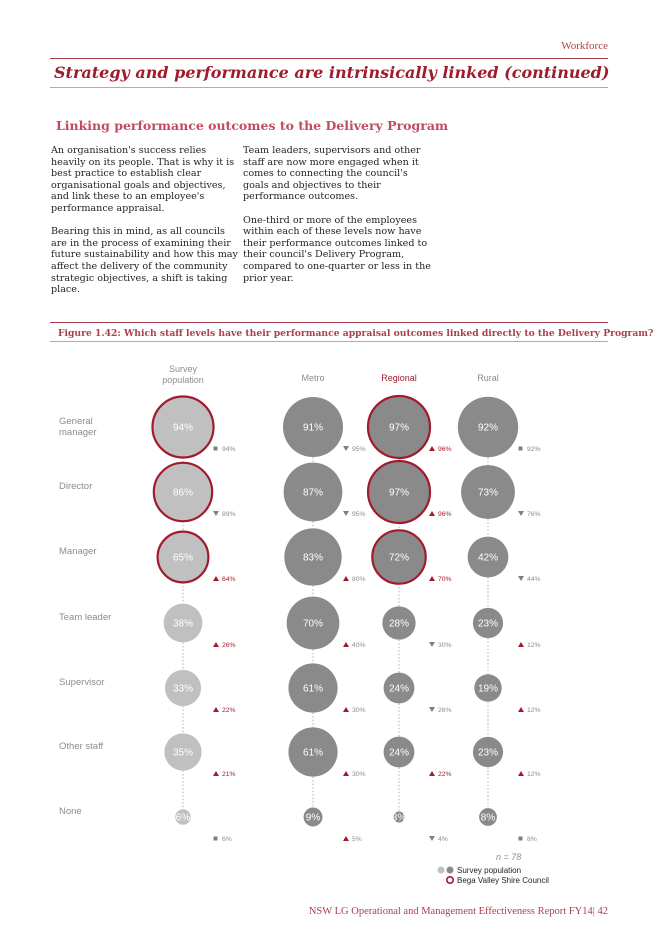 Image resolution: width=662 pixels, height=936 pixels. I want to click on bubble-rural-none, so click(488, 817).